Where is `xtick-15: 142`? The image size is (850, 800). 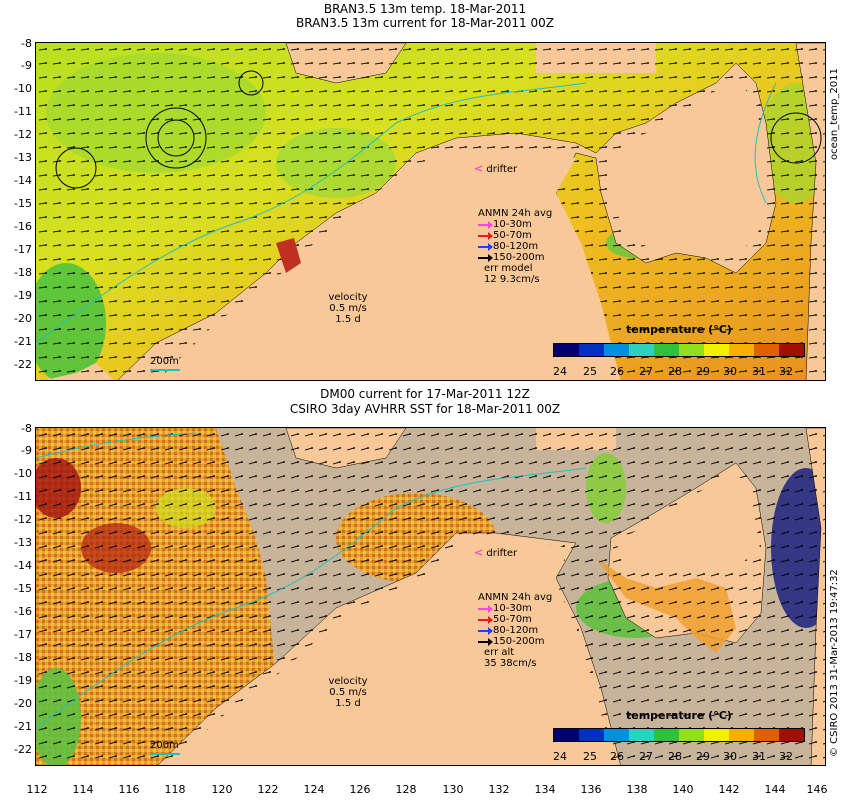 xtick-15: 142 is located at coordinates (729, 789).